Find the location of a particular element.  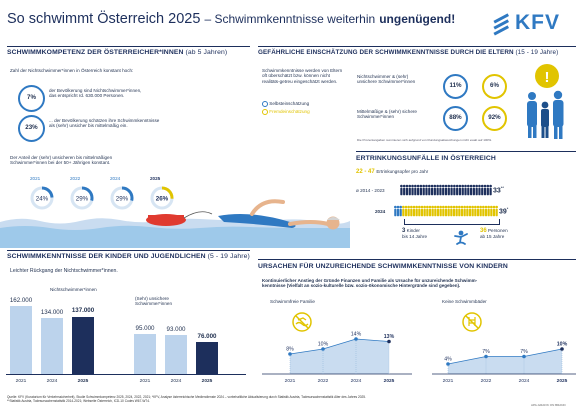

parents-row2-self: 88% is located at coordinates (455, 118).